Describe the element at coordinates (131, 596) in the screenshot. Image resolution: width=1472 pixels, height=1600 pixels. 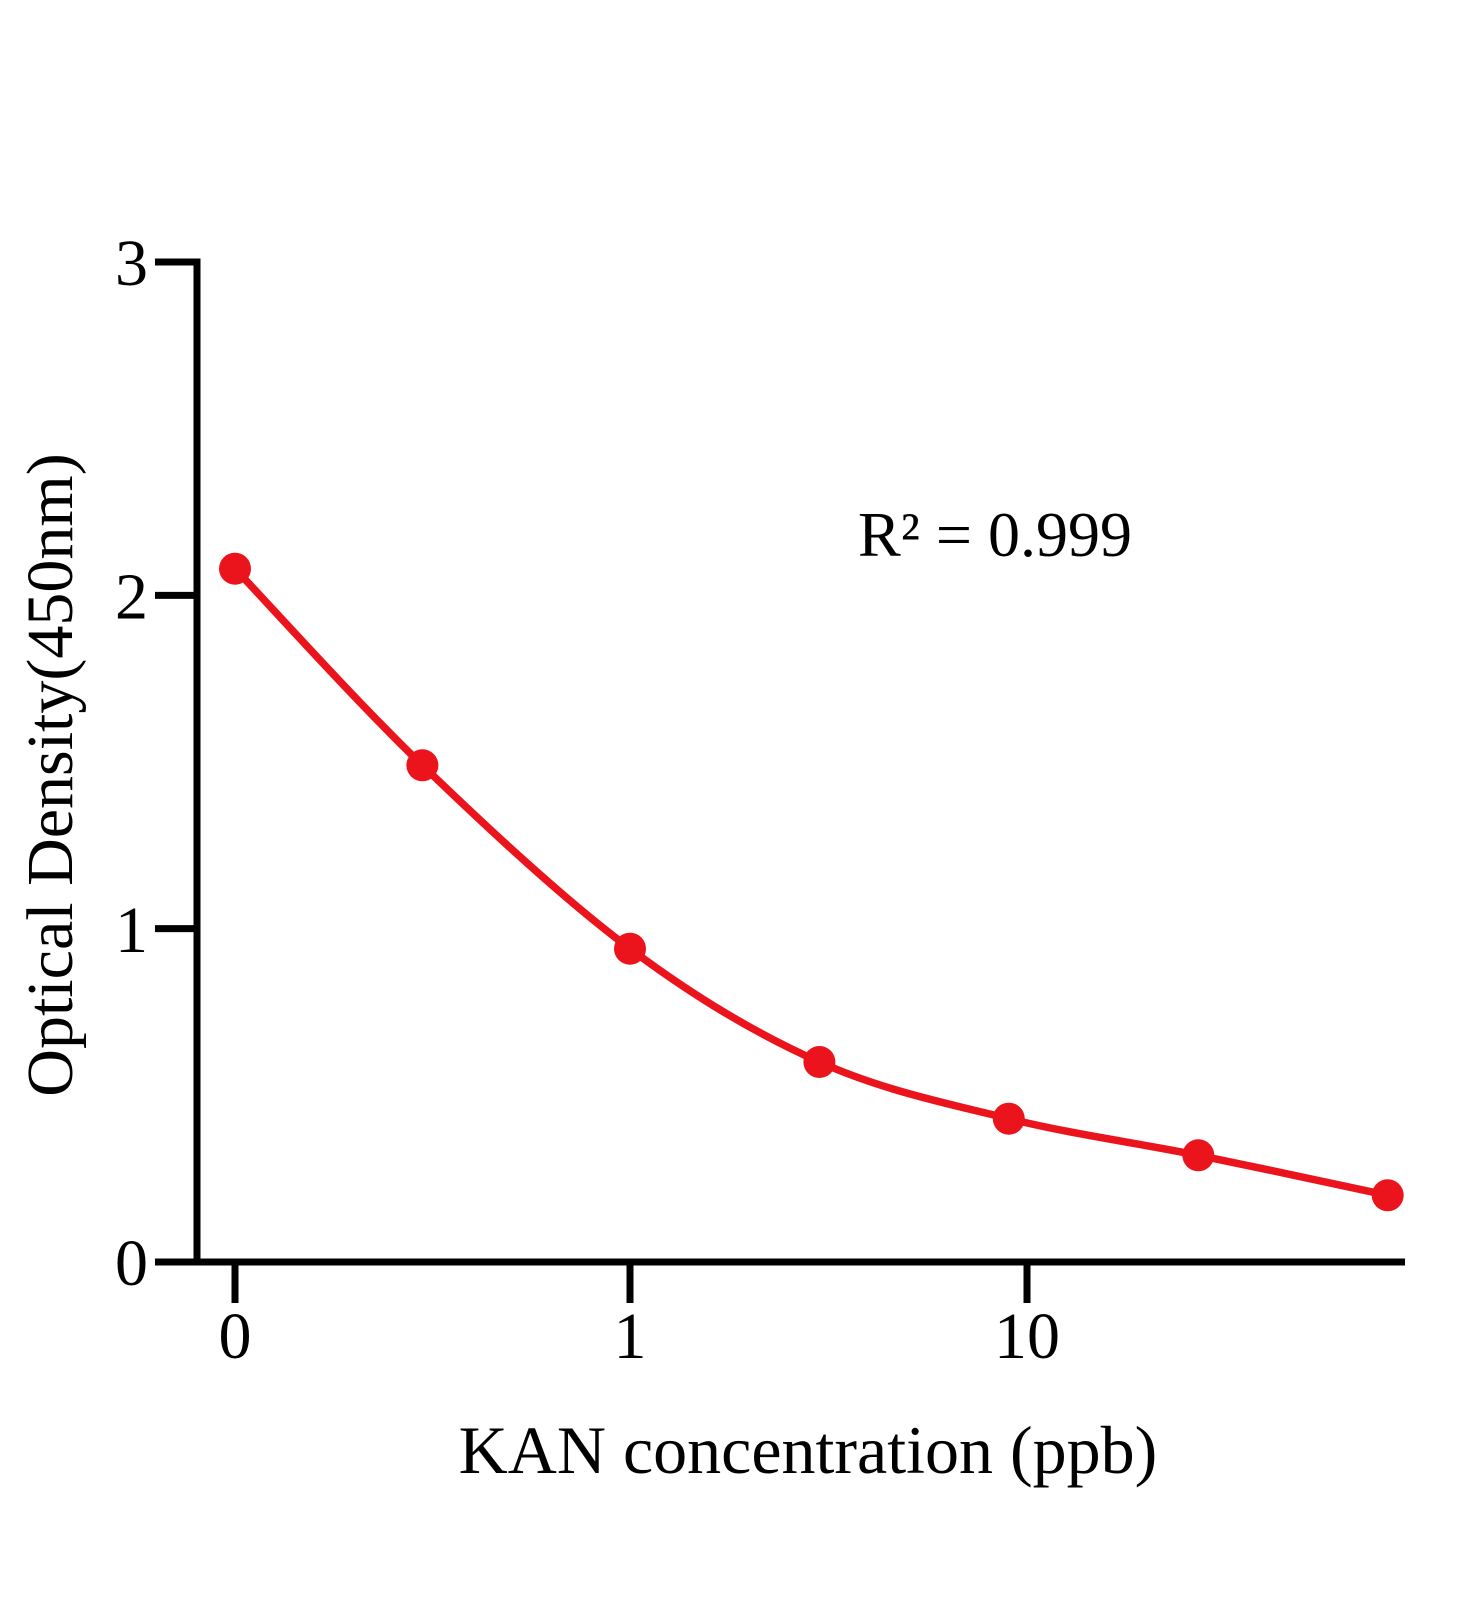
I see `y-tick-label: 2` at that location.